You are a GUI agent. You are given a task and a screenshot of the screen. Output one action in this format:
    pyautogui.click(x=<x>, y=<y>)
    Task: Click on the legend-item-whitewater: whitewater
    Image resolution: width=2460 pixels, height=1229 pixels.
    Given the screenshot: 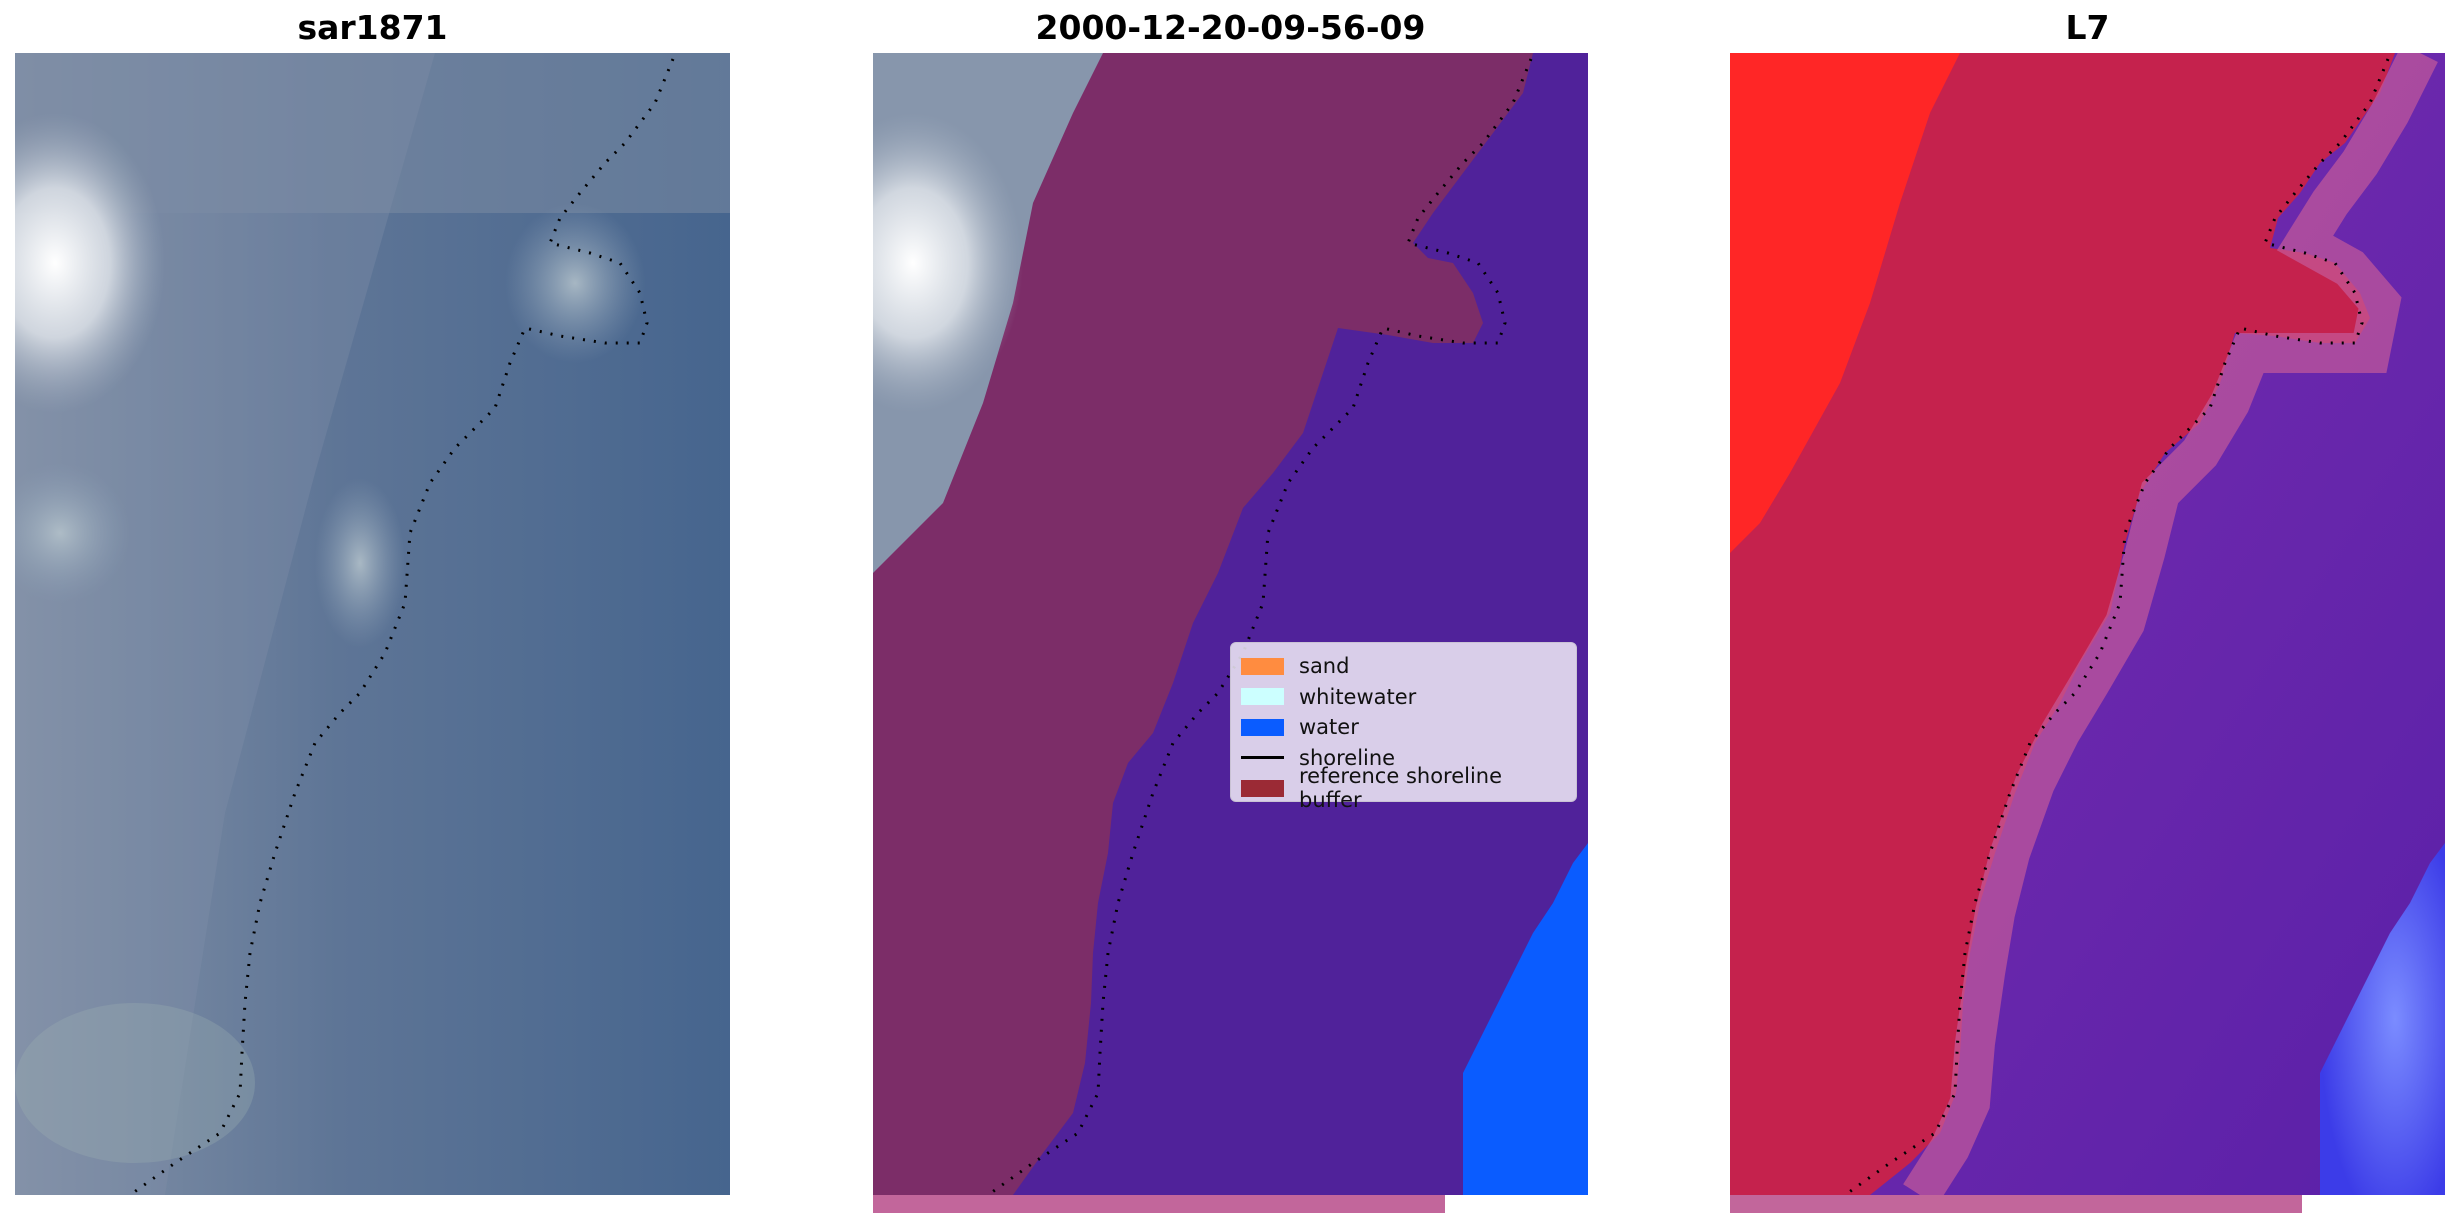 What is the action you would take?
    pyautogui.click(x=1403, y=697)
    